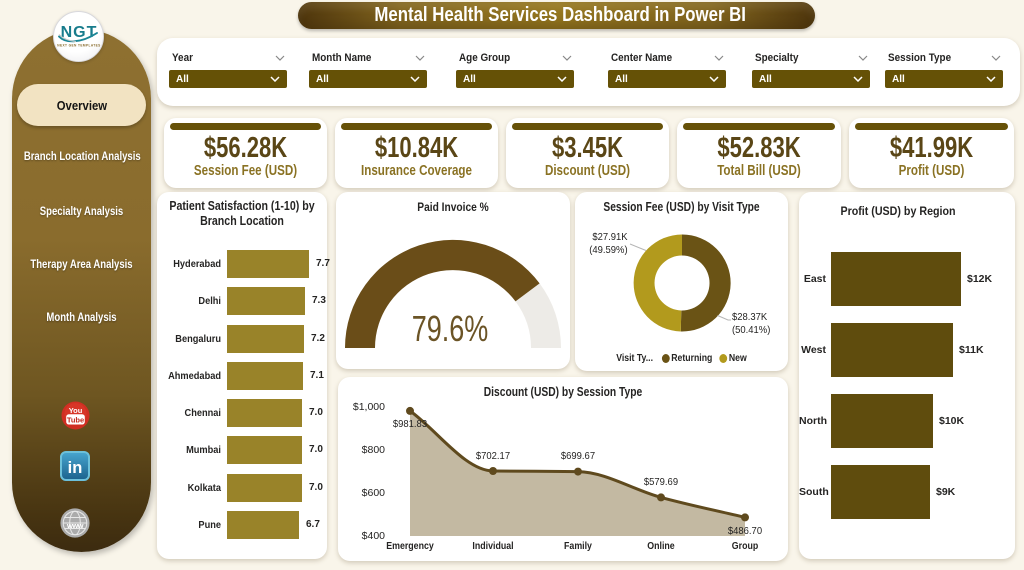 The height and width of the screenshot is (570, 1024). I want to click on svg-text: NGT, so click(79, 32).